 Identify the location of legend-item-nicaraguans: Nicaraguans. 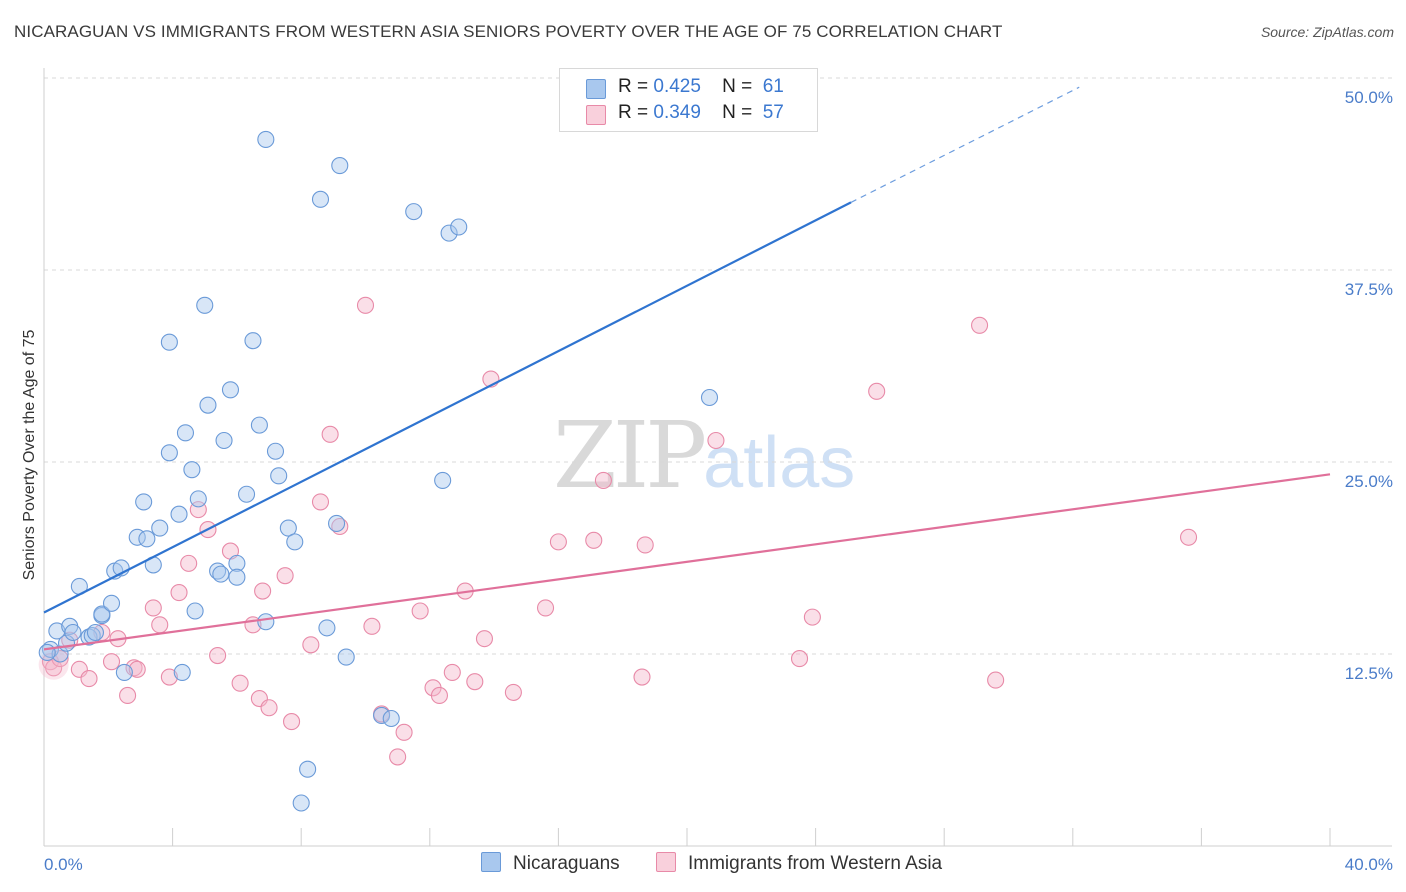
(550, 864).